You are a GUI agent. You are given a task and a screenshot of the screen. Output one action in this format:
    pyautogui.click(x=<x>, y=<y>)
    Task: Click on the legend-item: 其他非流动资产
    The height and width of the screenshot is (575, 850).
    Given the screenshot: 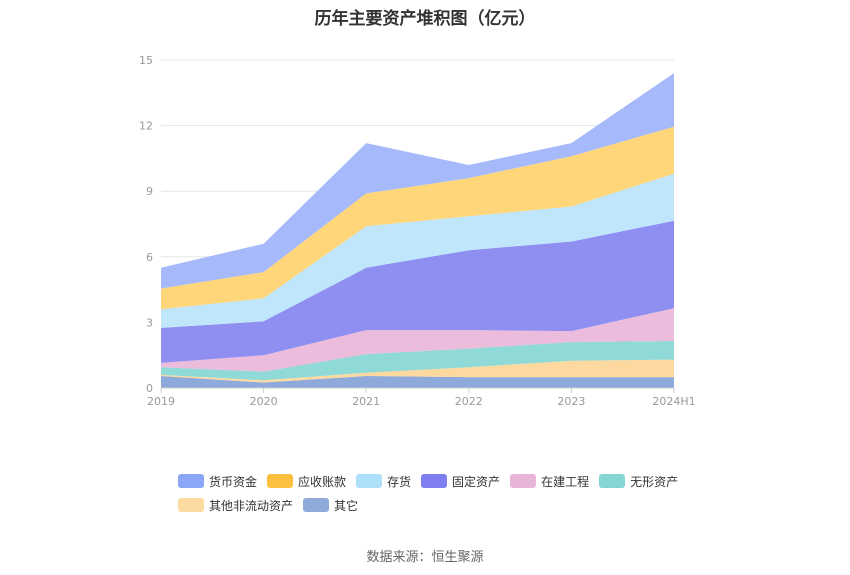 What is the action you would take?
    pyautogui.click(x=235, y=505)
    